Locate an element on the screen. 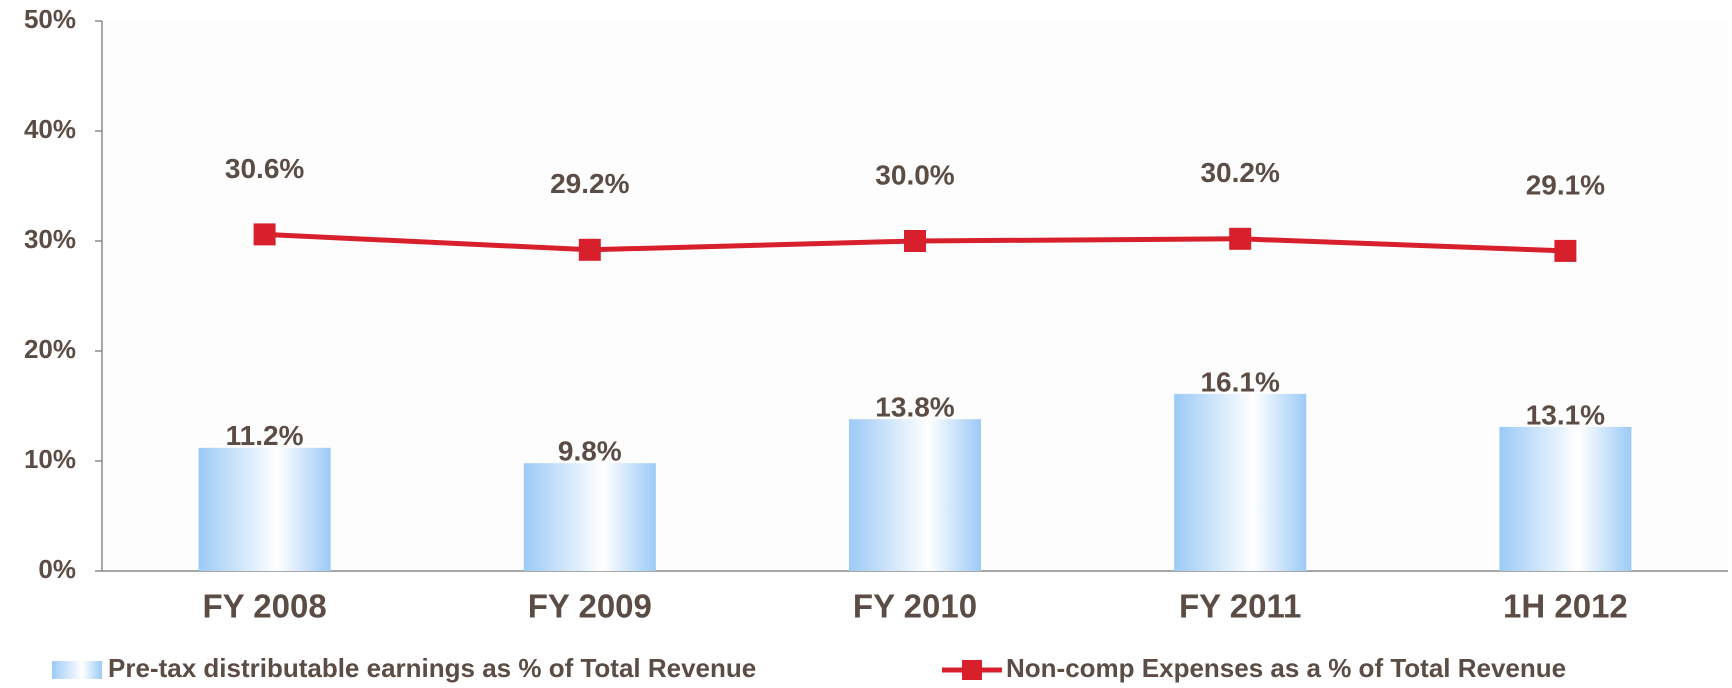 The image size is (1732, 688). x-tick-label: FY 2011 is located at coordinates (1240, 606).